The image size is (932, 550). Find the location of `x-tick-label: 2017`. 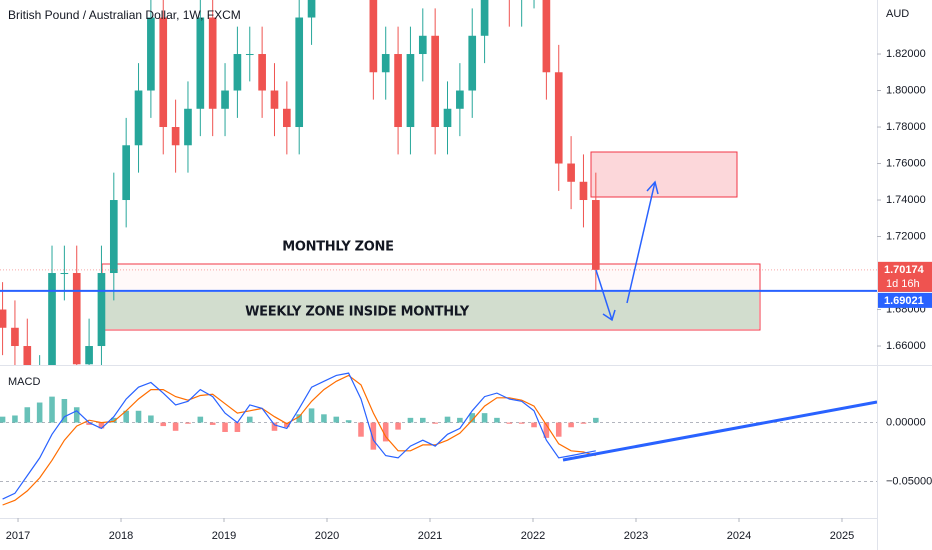

x-tick-label: 2017 is located at coordinates (18, 536).